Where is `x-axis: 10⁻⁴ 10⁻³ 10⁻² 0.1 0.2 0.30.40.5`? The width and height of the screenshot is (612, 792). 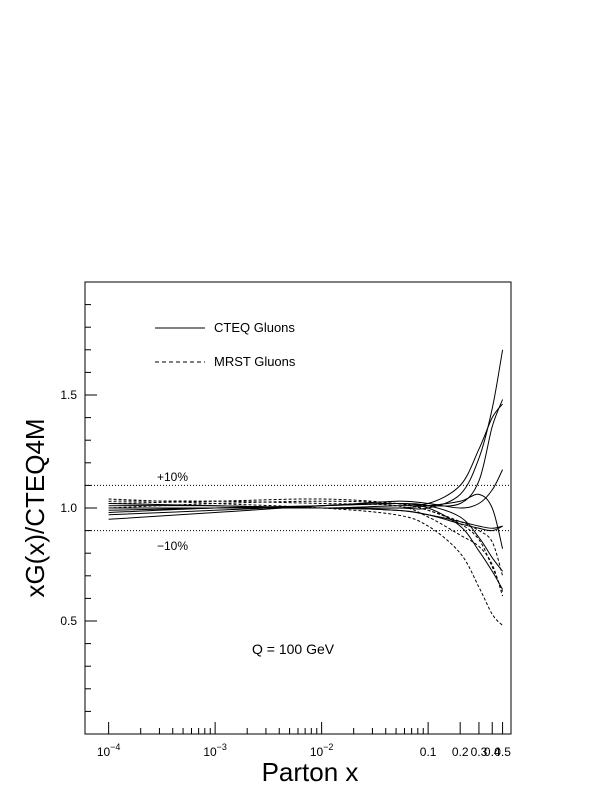
x-axis: 10⁻⁴ 10⁻³ 10⁻² 0.1 0.2 0.30.40.5 is located at coordinates (304, 740).